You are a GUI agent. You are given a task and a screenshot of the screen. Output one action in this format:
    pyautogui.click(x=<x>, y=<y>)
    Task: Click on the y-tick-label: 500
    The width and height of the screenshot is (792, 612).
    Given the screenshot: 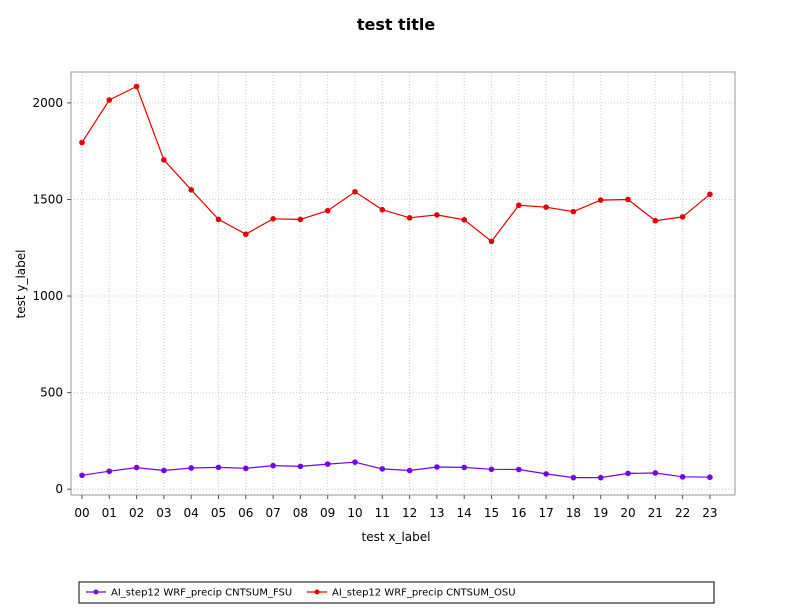 What is the action you would take?
    pyautogui.click(x=51, y=393)
    